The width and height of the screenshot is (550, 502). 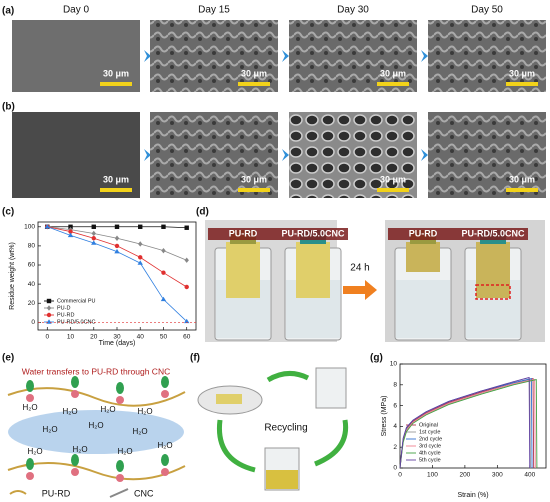 I want to click on panel-label: (b), so click(x=8, y=107).